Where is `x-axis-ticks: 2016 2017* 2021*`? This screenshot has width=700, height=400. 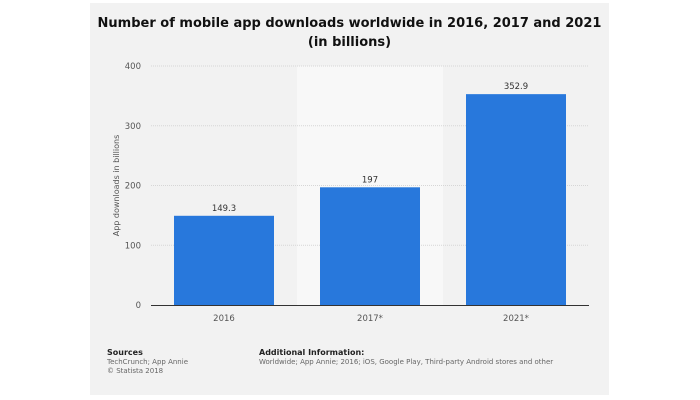 x-axis-ticks: 2016 2017* 2021* is located at coordinates (371, 319).